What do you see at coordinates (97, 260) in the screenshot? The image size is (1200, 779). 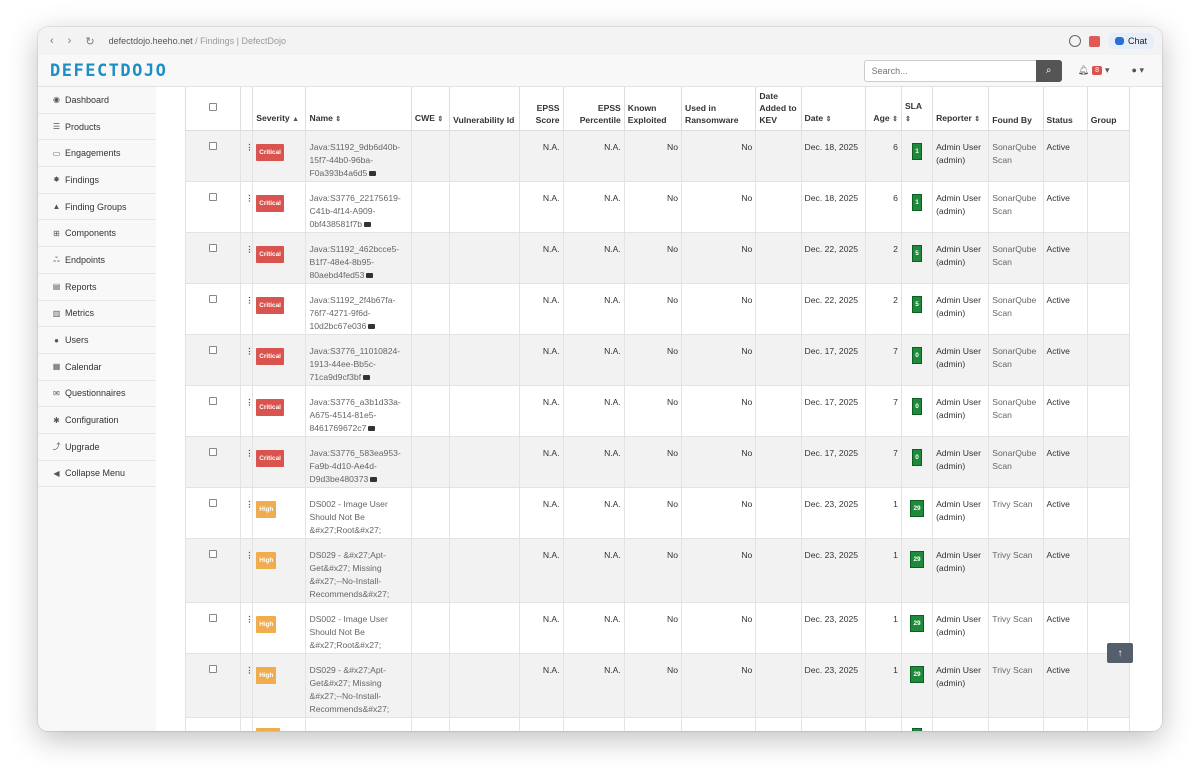 I see `sidebar-item-endpoints: ஃ Endpoints` at bounding box center [97, 260].